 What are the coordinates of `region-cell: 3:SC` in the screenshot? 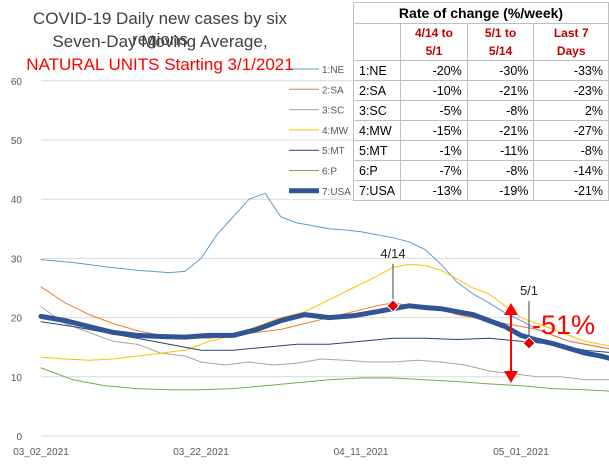 It's located at (377, 110).